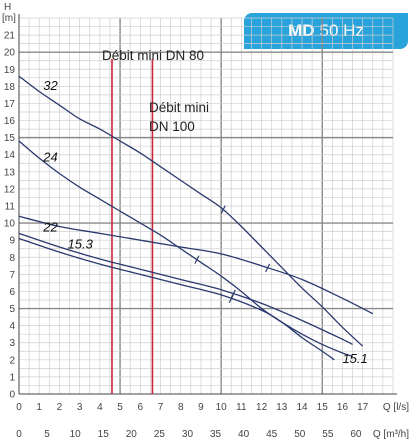 This screenshot has width=411, height=444. I want to click on x-tick-label: 11, so click(241, 407).